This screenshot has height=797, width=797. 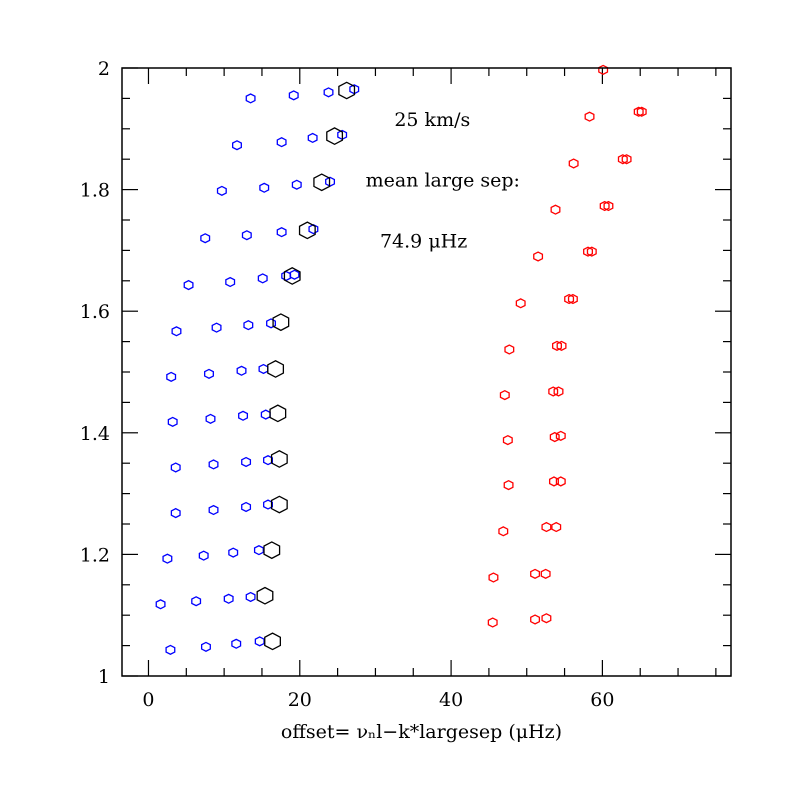 I want to click on y-tick-label: 1.2, so click(x=95, y=555).